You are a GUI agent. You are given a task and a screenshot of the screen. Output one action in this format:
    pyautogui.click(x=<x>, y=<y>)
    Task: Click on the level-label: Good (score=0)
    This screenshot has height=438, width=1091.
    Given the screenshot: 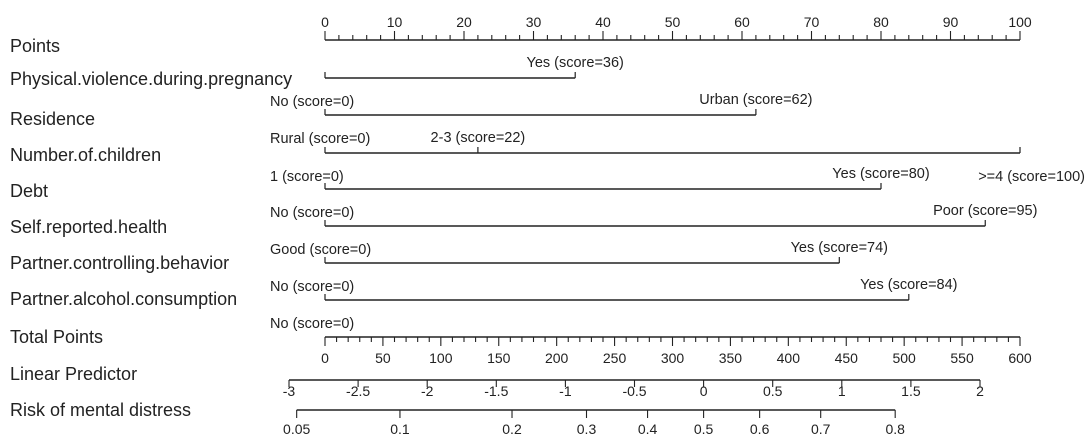 What is the action you would take?
    pyautogui.click(x=320, y=250)
    